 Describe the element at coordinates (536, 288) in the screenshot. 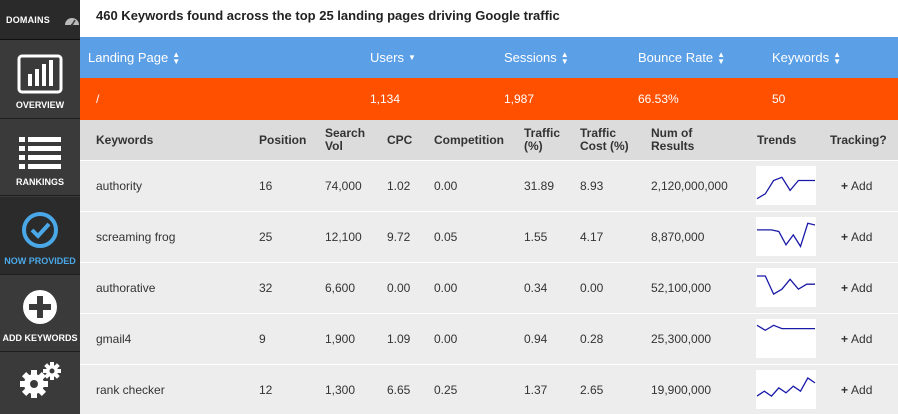

I see `keyword-traffic: 0.34` at that location.